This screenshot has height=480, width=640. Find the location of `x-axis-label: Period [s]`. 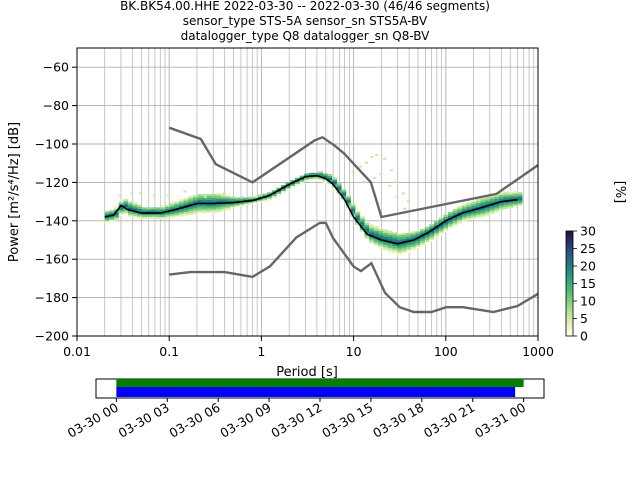

x-axis-label: Period [s] is located at coordinates (307, 372).